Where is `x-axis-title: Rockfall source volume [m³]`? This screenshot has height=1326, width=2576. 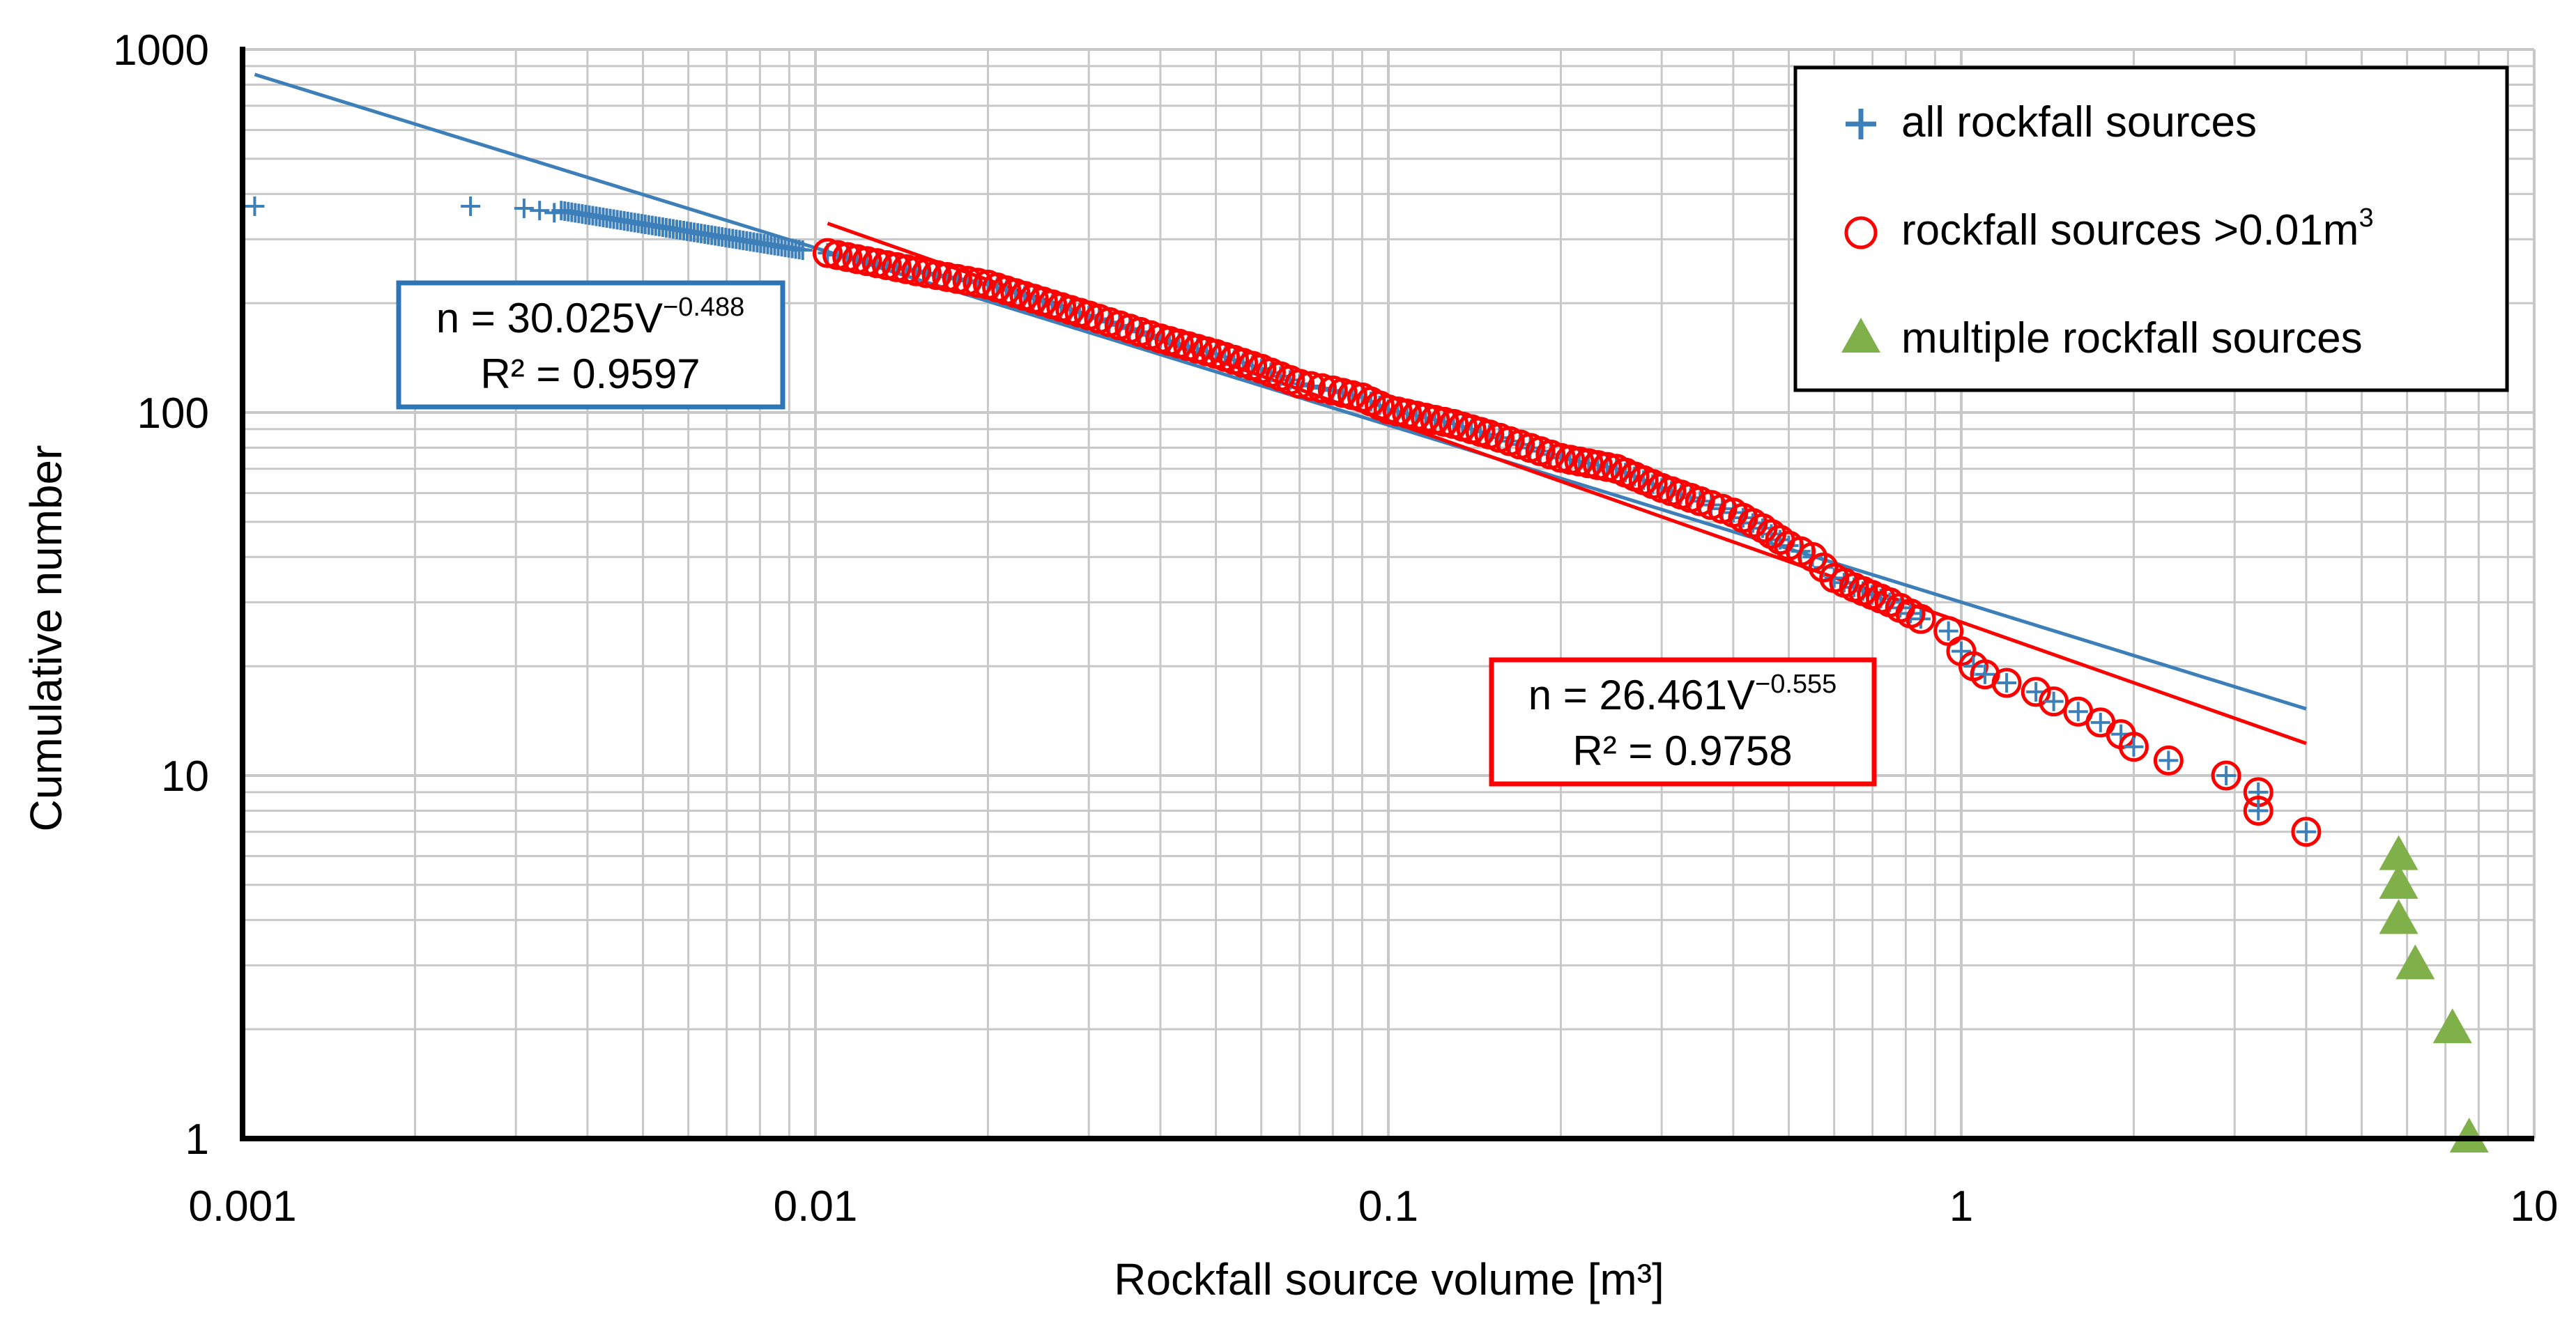 x-axis-title: Rockfall source volume [m³] is located at coordinates (1389, 1279).